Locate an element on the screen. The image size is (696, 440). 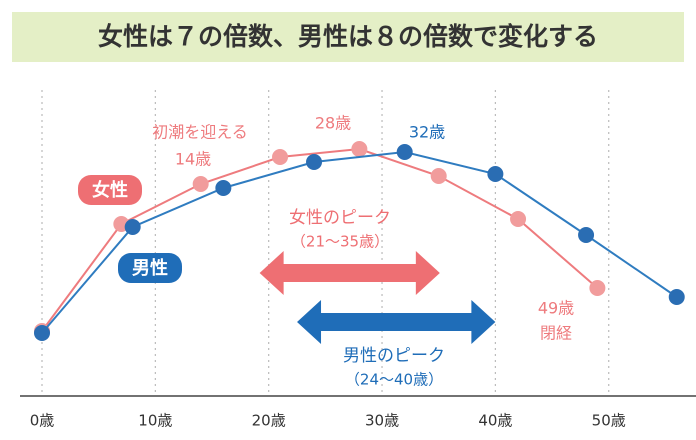
x-tick-label: 40歳 is located at coordinates (495, 421).